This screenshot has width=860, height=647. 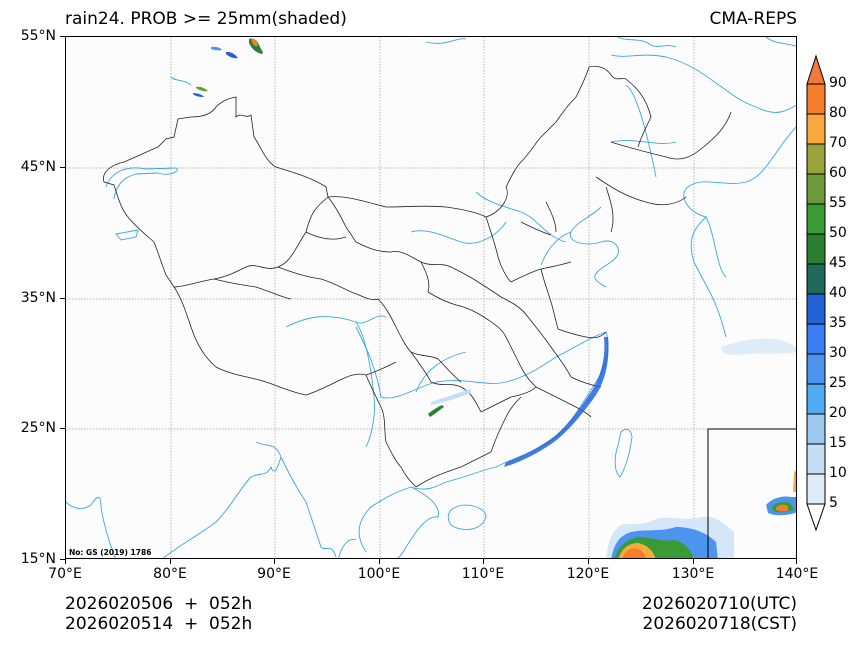 I want to click on valid-time-cst: 2026020718(CST), so click(x=719, y=624).